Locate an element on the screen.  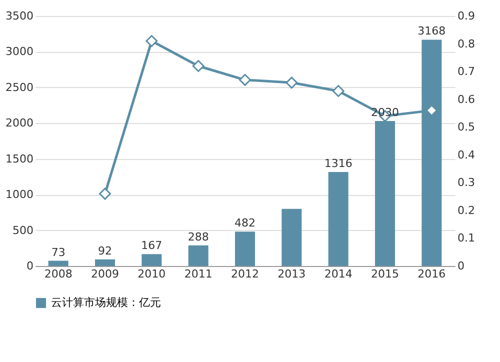
x-tick-label: 2008 is located at coordinates (58, 274).